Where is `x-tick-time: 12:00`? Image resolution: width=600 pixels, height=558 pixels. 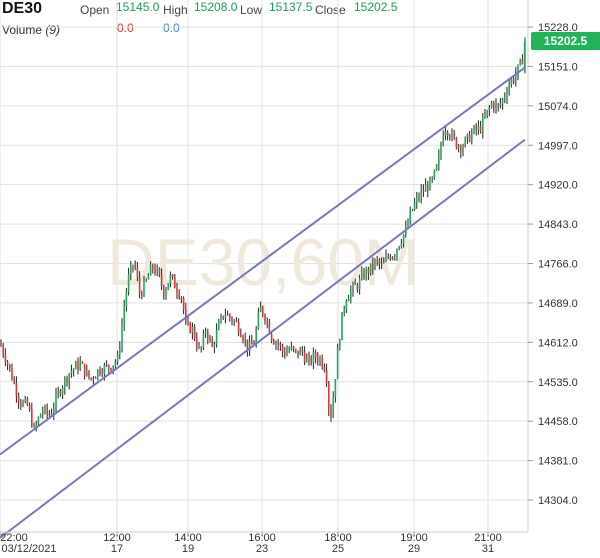 x-tick-time: 12:00 is located at coordinates (117, 538).